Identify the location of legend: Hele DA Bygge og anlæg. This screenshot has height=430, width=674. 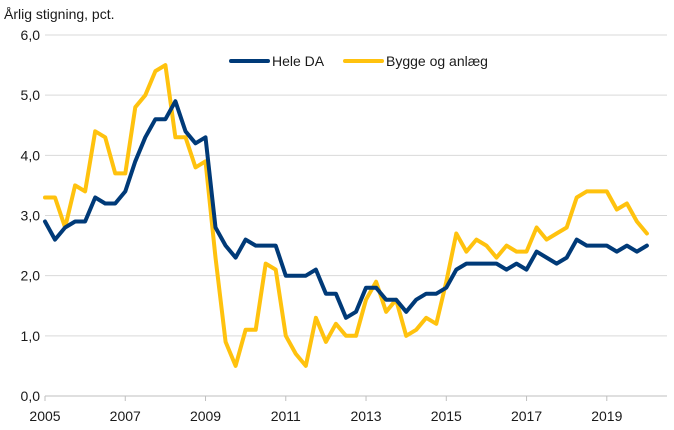
(358, 61).